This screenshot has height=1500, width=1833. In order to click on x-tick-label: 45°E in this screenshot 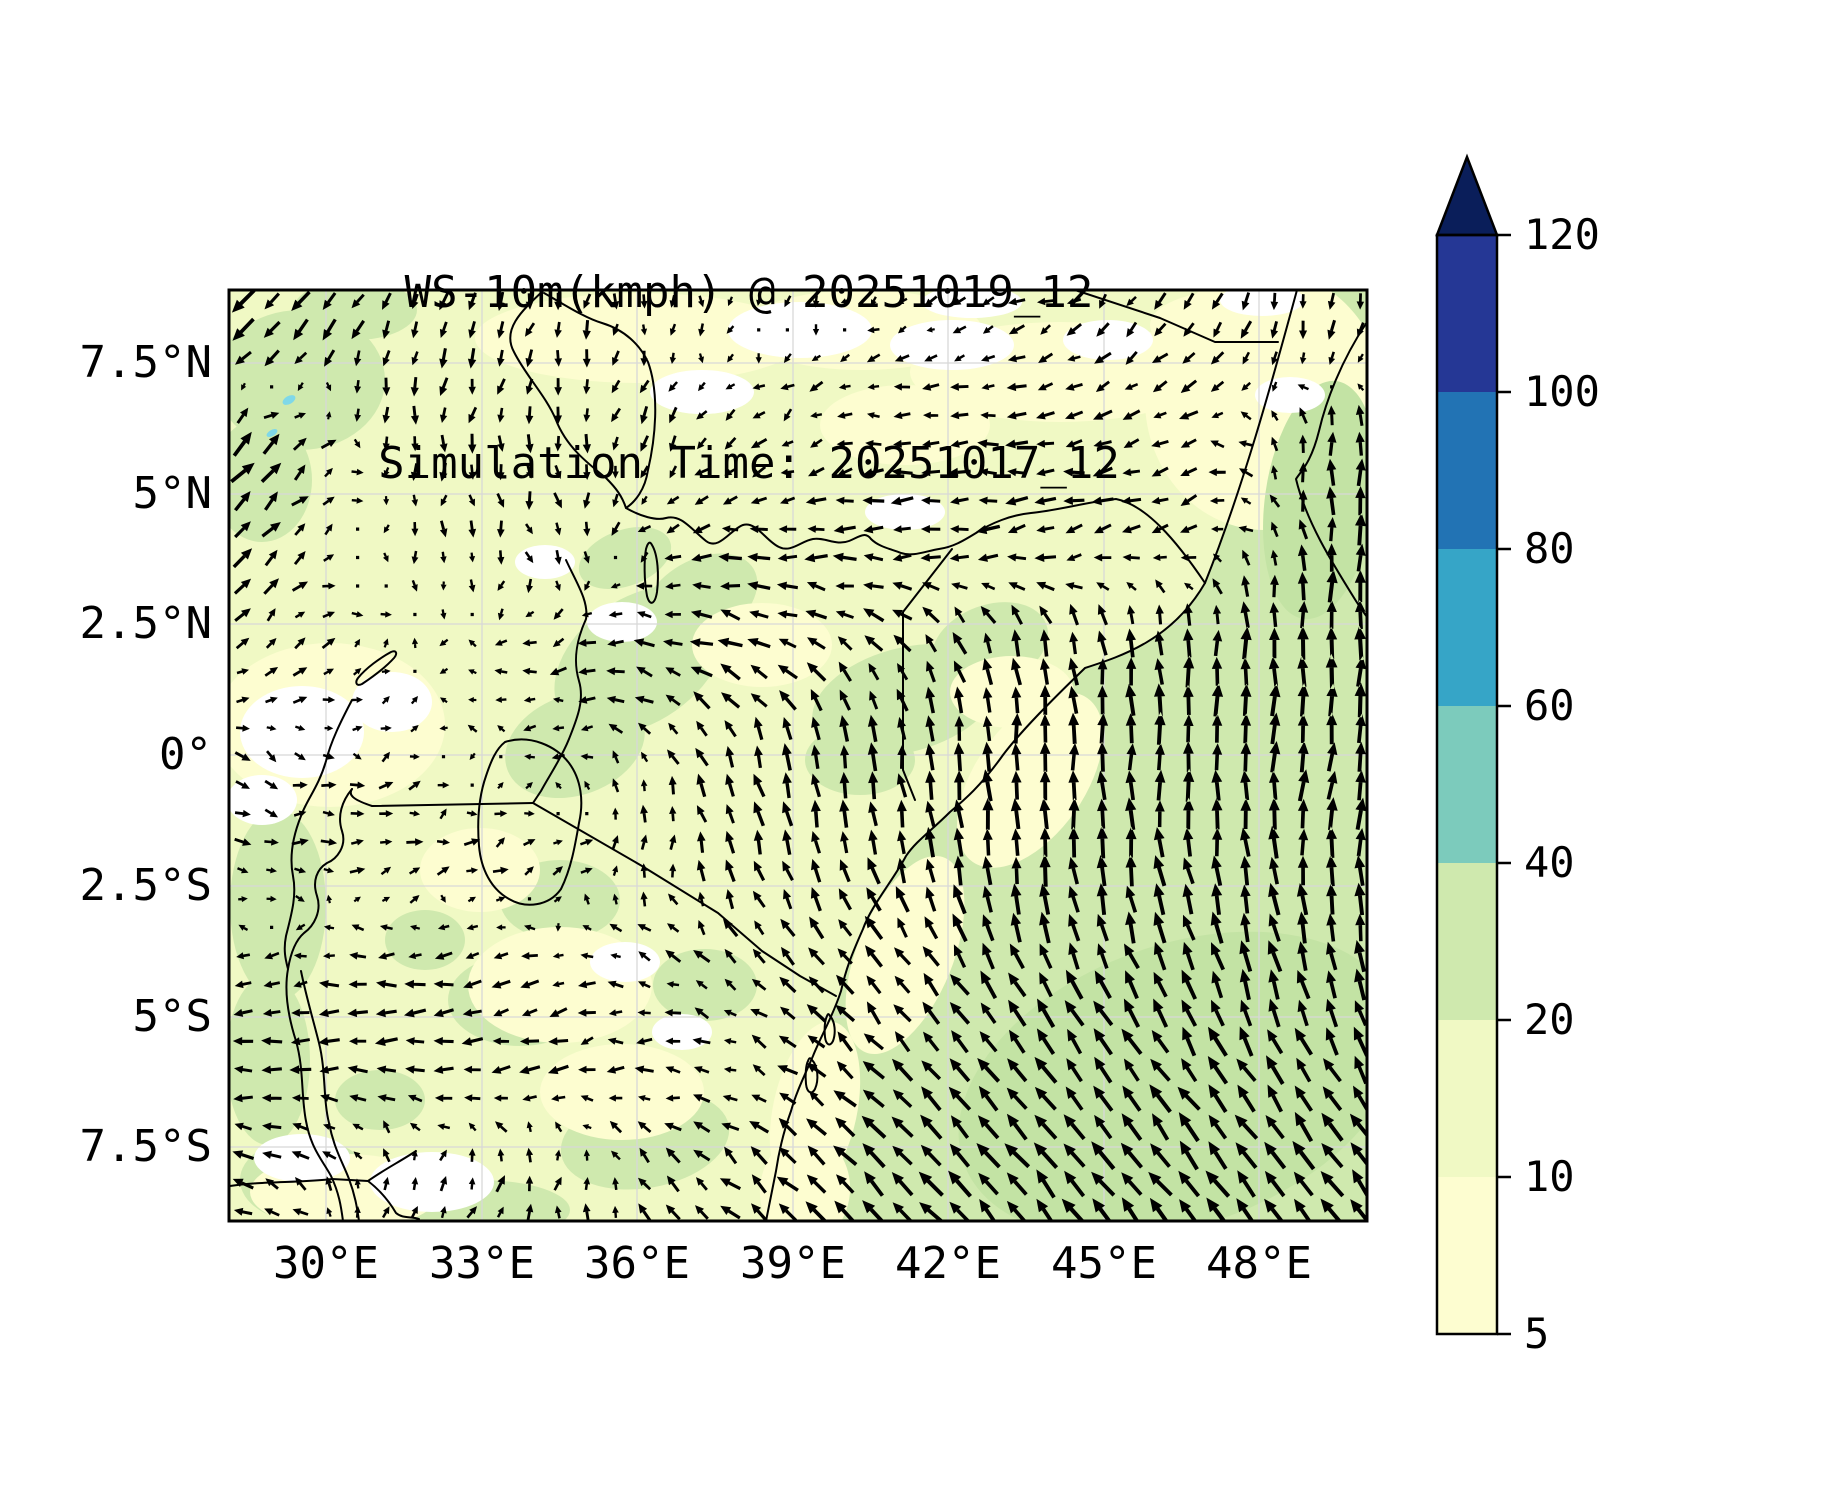, I will do `click(1104, 1263)`.